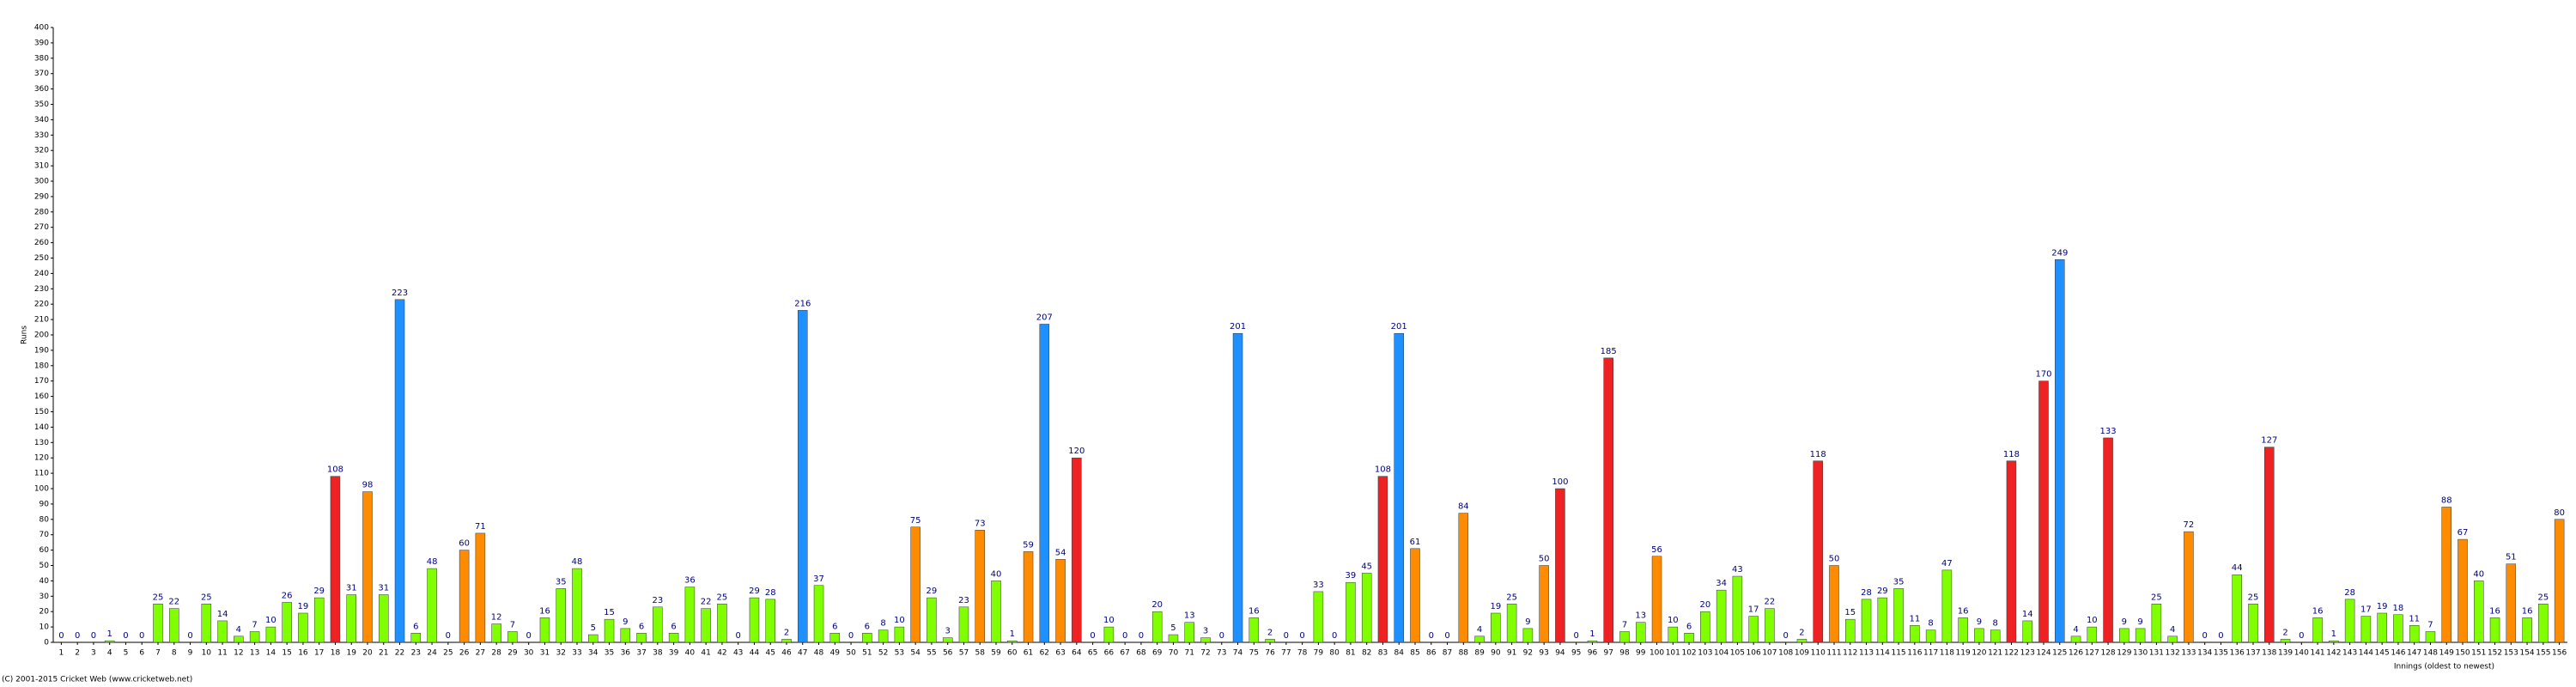  Describe the element at coordinates (1463, 507) in the screenshot. I see `value-label: 84` at that location.